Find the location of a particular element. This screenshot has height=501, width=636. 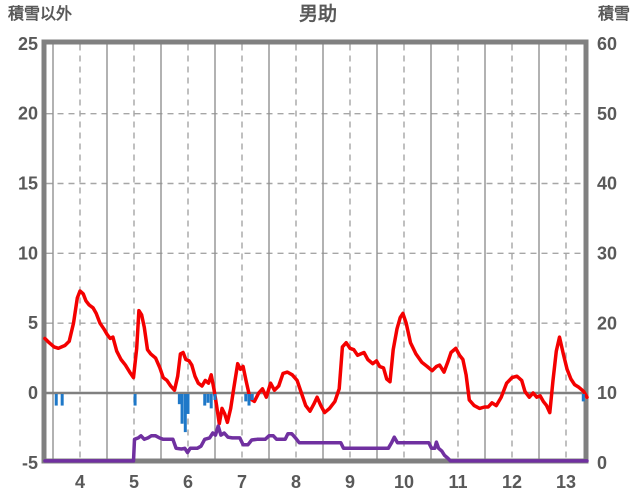

x-axis-tick: 10 is located at coordinates (404, 482).